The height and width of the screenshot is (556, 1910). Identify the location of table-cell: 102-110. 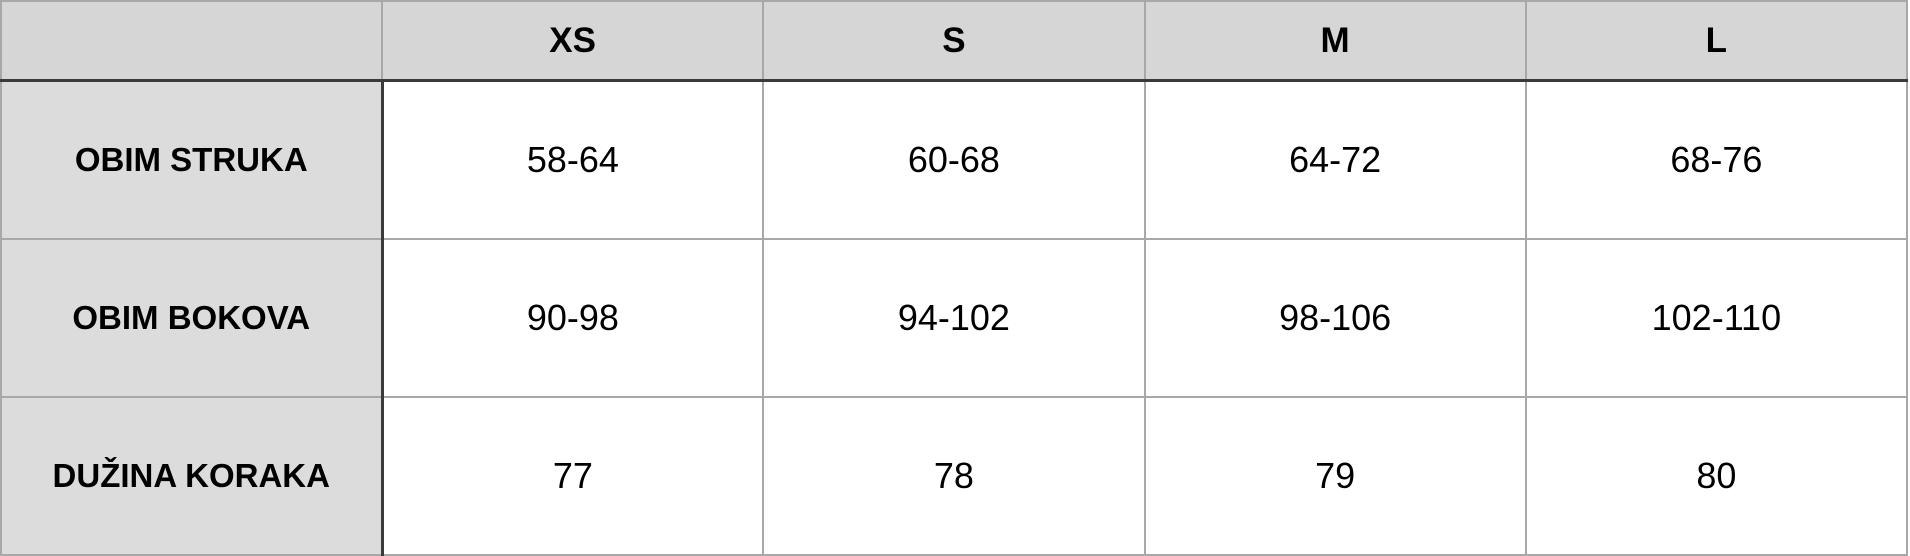
(1716, 318).